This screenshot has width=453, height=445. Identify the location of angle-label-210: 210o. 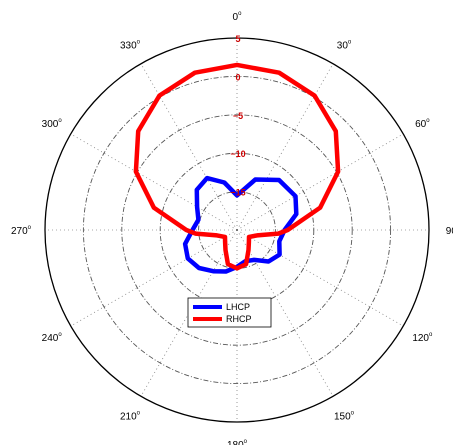
(130, 416).